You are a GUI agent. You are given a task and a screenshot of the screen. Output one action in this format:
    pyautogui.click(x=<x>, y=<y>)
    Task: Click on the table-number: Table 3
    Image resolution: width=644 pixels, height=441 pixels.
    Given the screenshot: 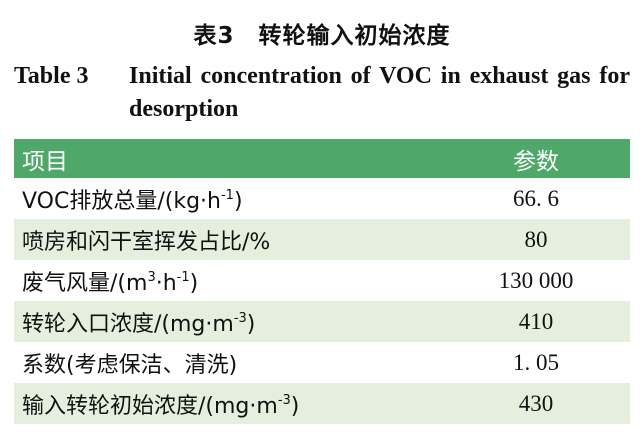 What is the action you would take?
    pyautogui.click(x=51, y=76)
    